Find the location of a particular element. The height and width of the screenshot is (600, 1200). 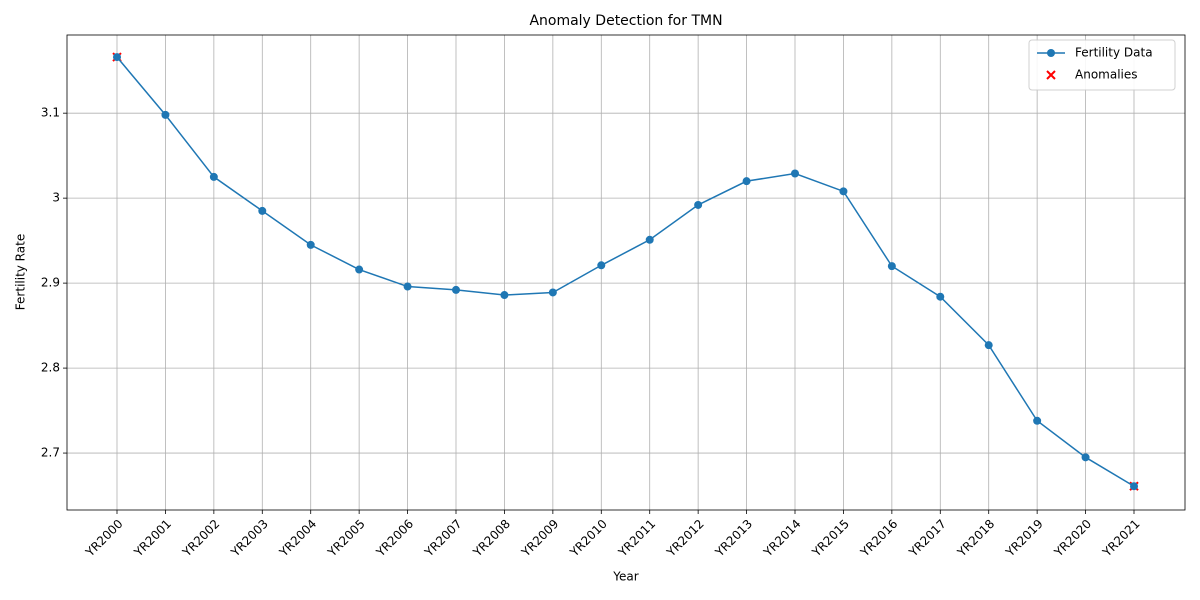

legend-x is located at coordinates (1051, 75).